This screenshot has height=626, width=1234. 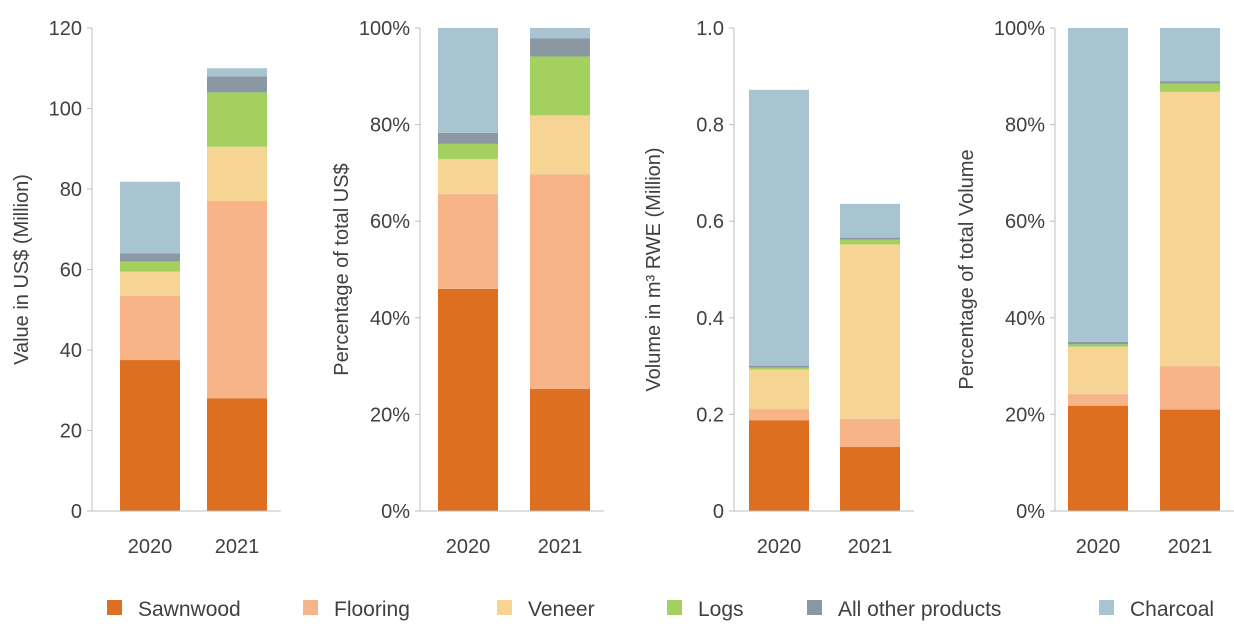 What do you see at coordinates (710, 222) in the screenshot?
I see `y-tick-label: 0.6` at bounding box center [710, 222].